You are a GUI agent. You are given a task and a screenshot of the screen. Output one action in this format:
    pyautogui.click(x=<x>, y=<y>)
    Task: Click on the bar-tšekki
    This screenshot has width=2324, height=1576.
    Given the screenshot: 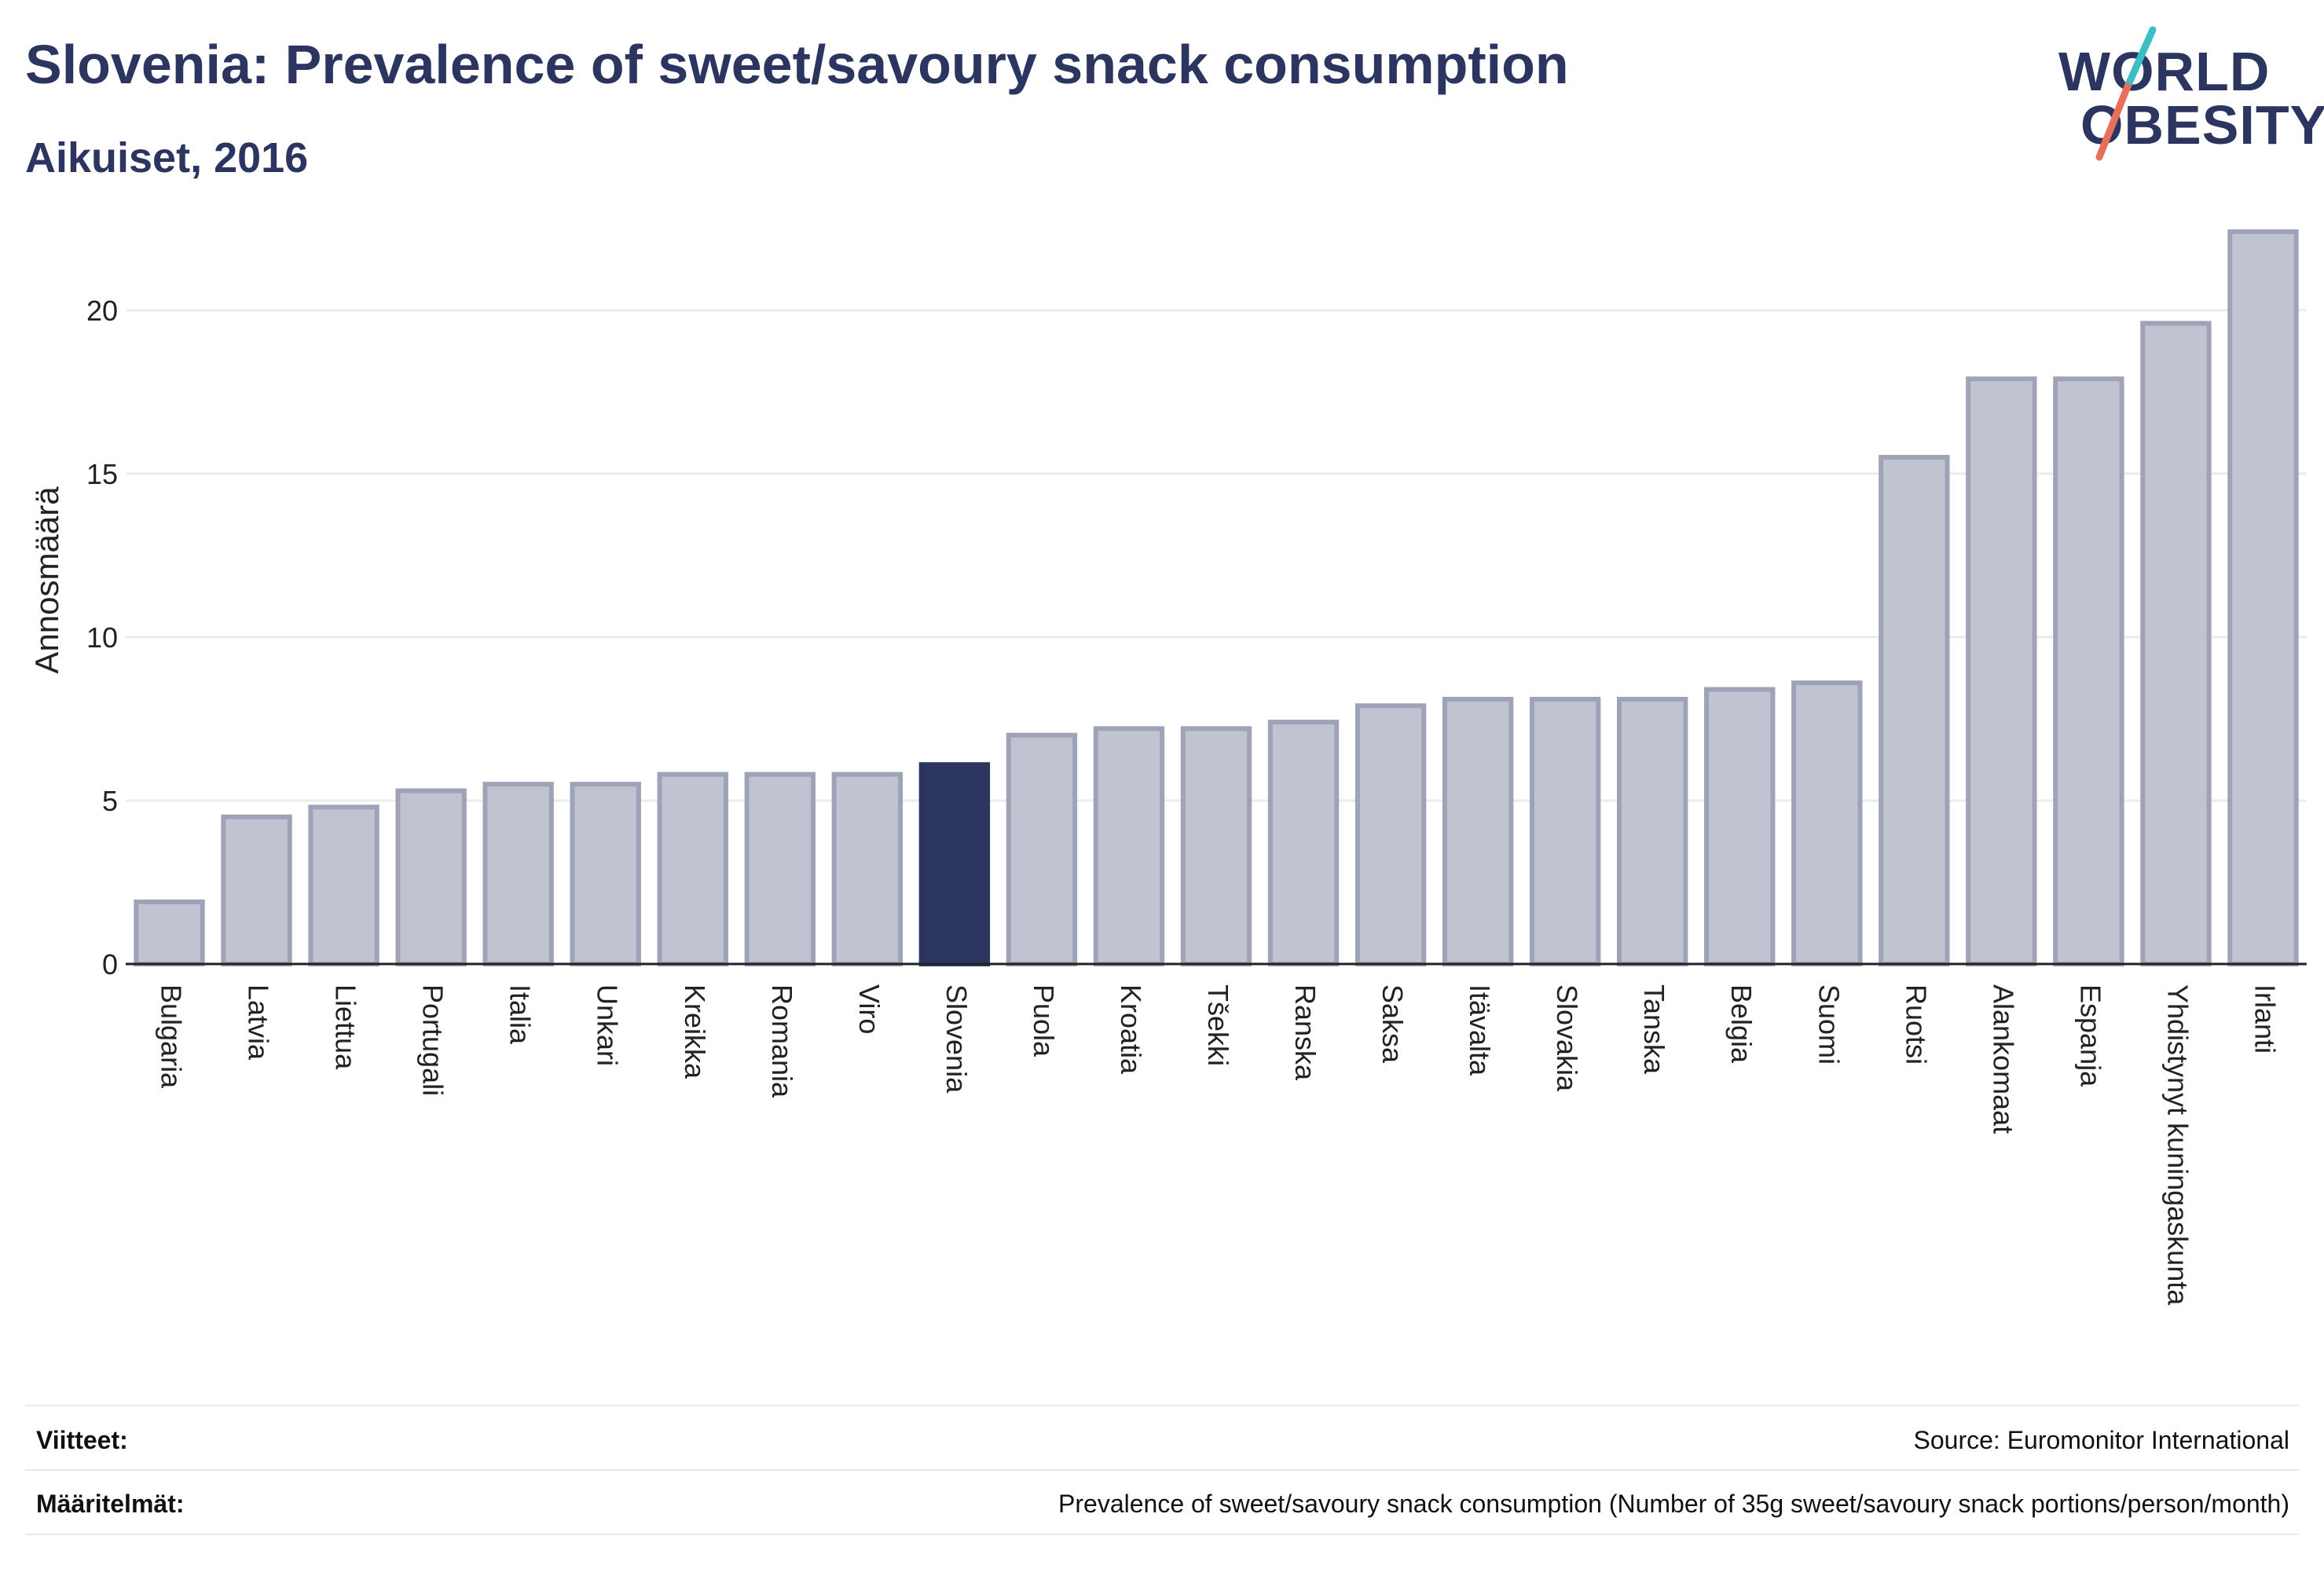 What is the action you would take?
    pyautogui.click(x=1216, y=846)
    